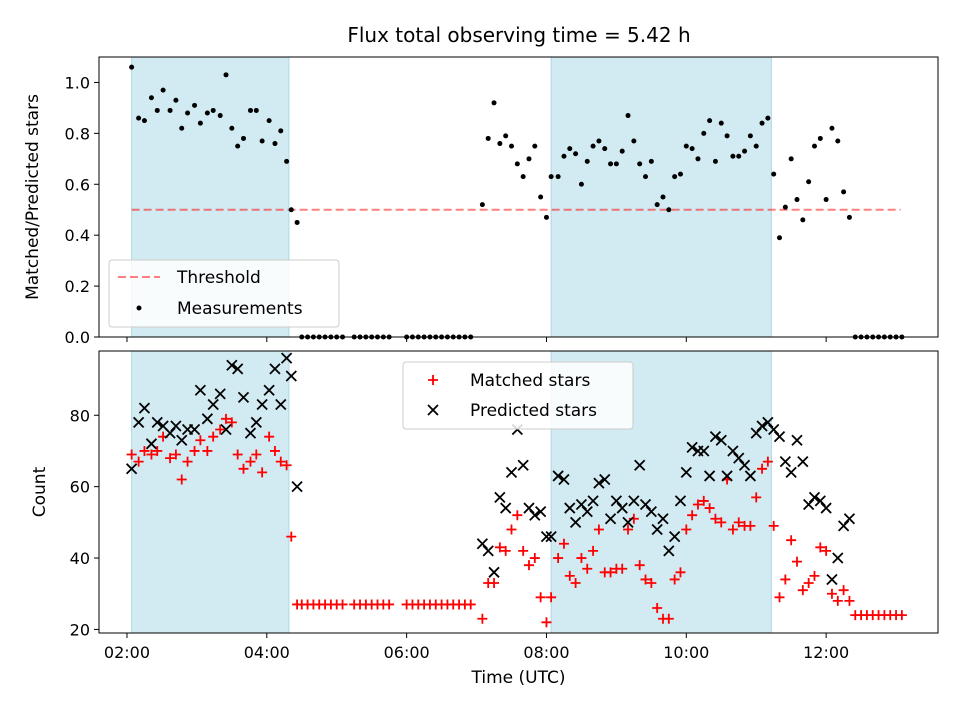 This screenshot has height=720, width=960. I want to click on x-tick-label: 06:00, so click(407, 652).